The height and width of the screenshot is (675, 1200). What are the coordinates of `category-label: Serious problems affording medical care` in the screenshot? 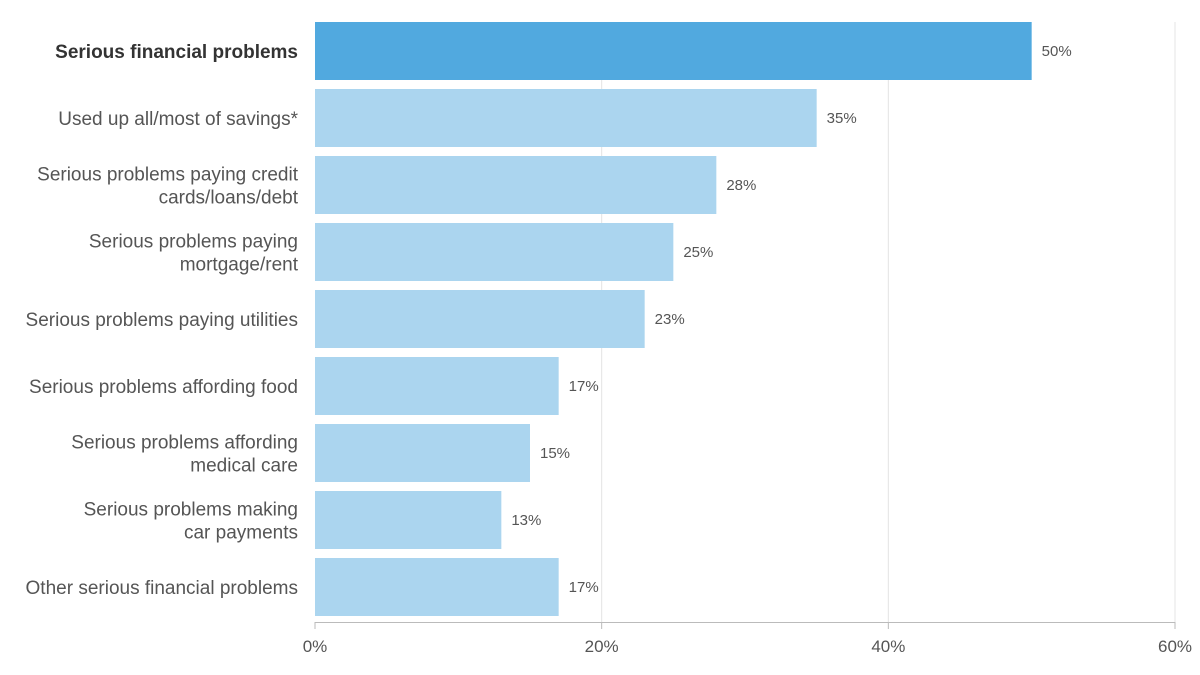 It's located at (184, 455).